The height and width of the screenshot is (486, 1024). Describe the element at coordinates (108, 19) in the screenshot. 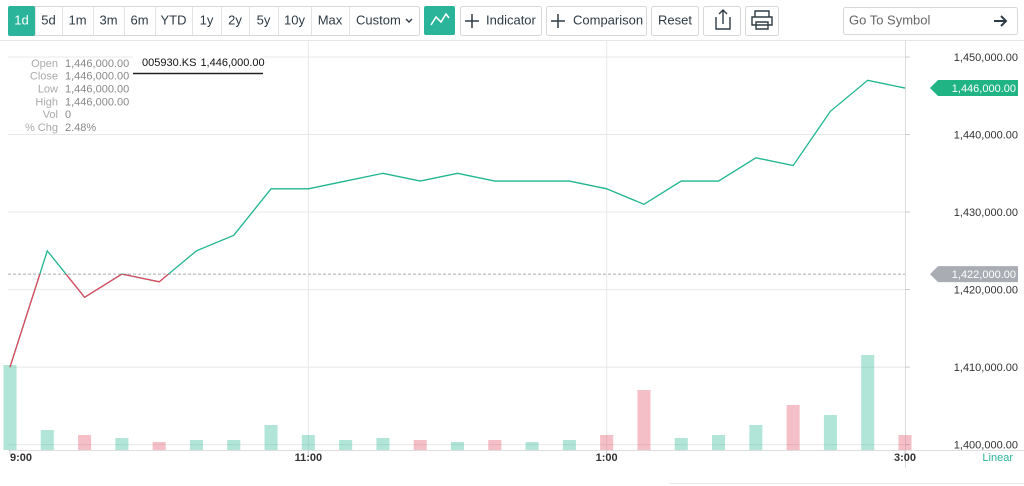

I see `period-button: 3m` at that location.